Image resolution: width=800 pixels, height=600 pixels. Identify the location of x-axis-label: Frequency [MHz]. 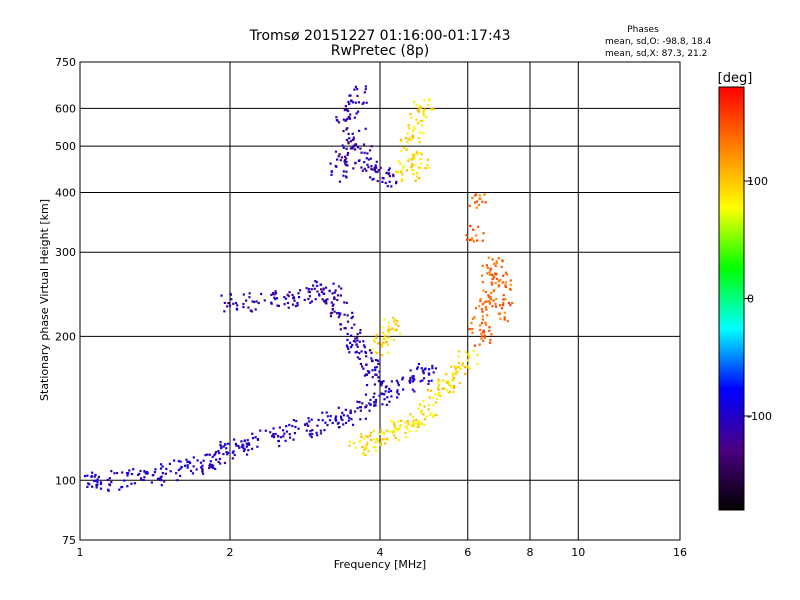
(380, 564).